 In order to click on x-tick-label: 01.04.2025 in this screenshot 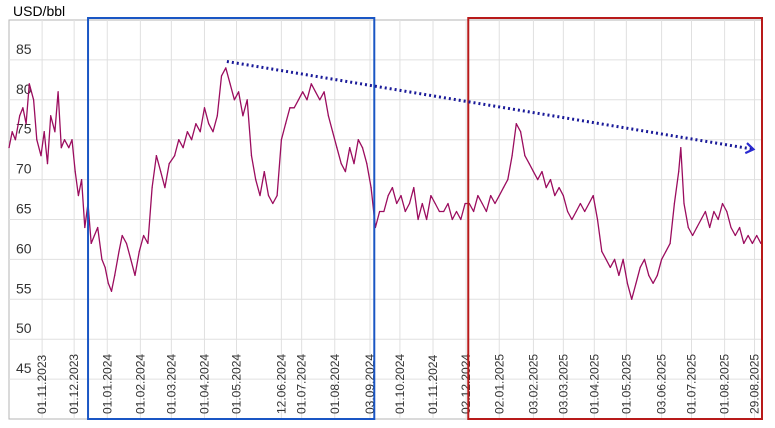, I will do `click(594, 384)`.